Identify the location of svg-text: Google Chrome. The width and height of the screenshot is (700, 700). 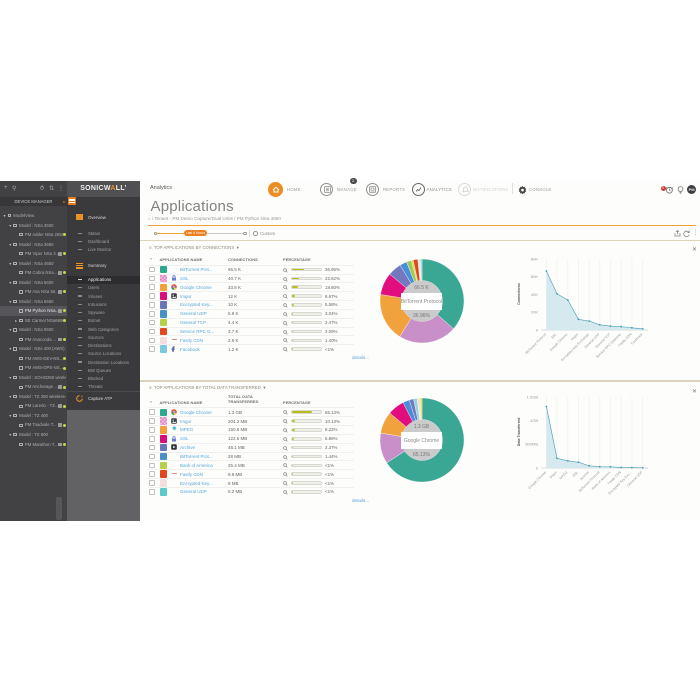
(537, 480).